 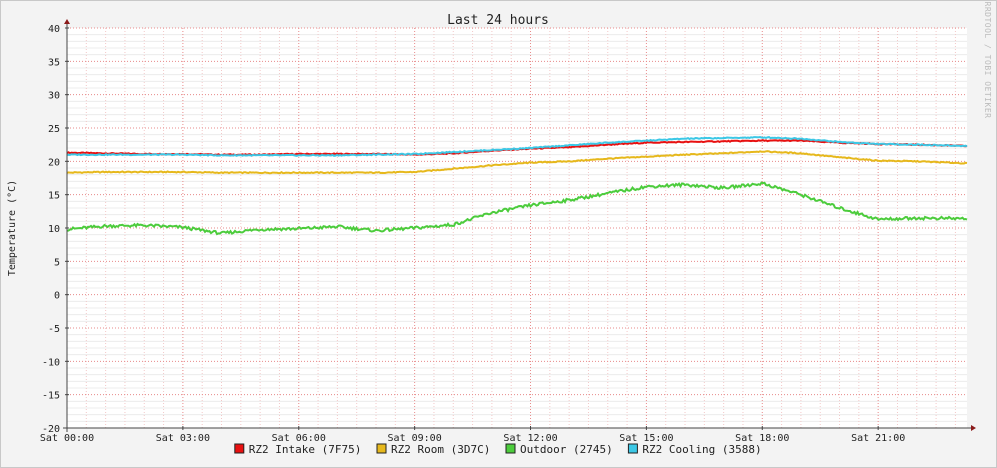 I want to click on x-tick-label: Sat 03:00, so click(x=183, y=438).